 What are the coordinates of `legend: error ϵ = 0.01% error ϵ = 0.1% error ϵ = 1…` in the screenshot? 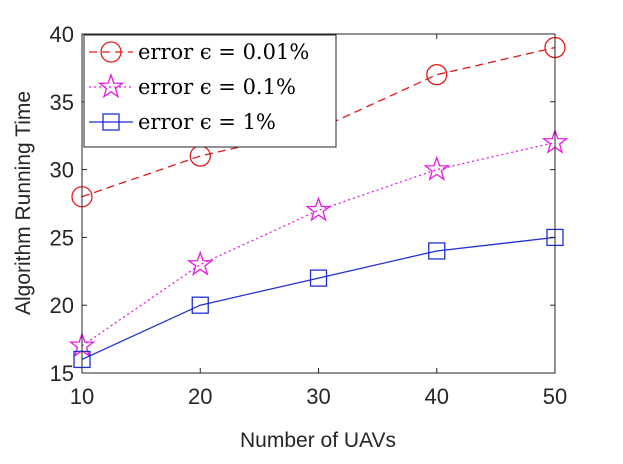 It's located at (210, 91).